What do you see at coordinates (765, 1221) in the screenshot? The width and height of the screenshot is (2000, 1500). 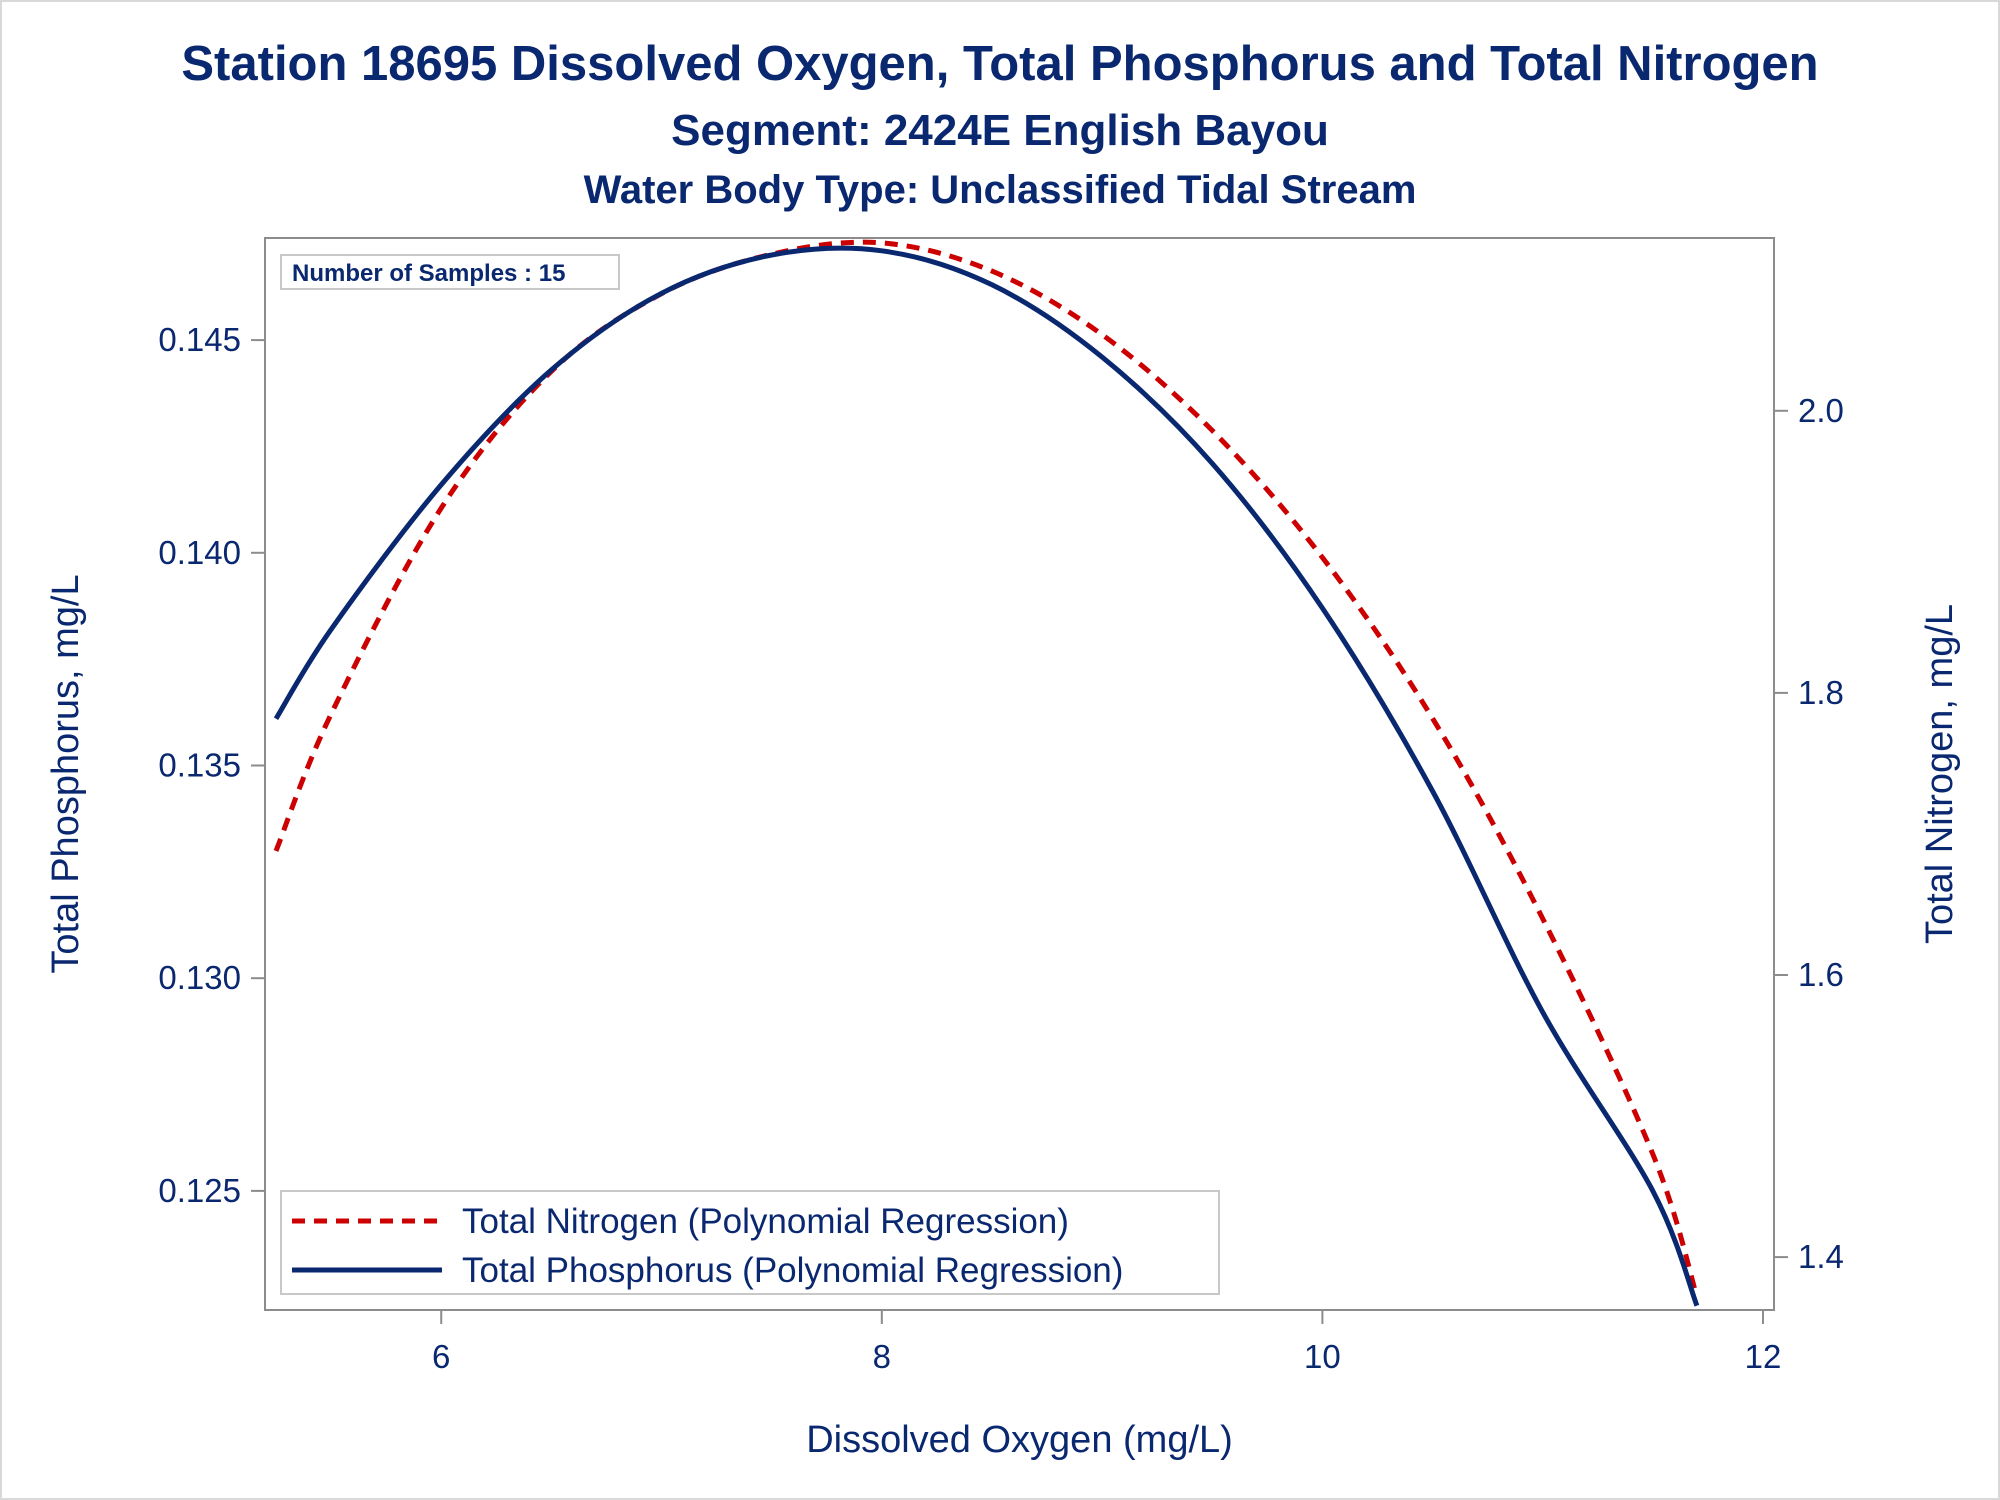 I see `legend-label: Total Nitrogen (Polynomial Regression)` at bounding box center [765, 1221].